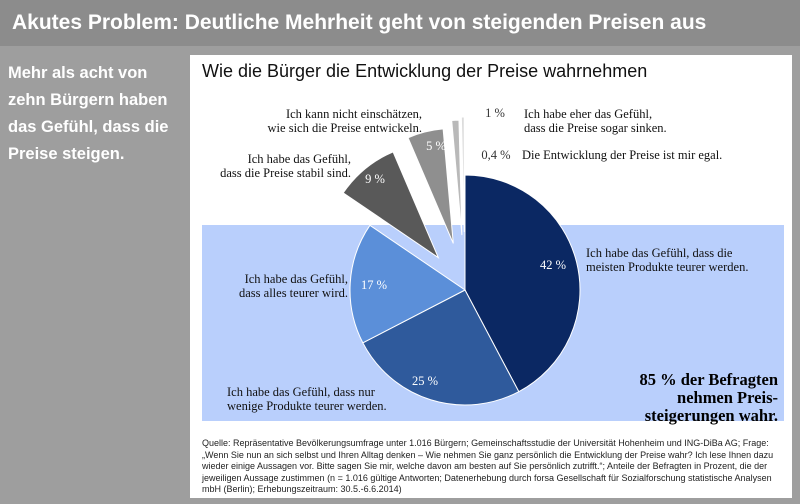 This screenshot has width=800, height=504. What do you see at coordinates (462, 174) in the screenshot?
I see `slice-egal` at bounding box center [462, 174].